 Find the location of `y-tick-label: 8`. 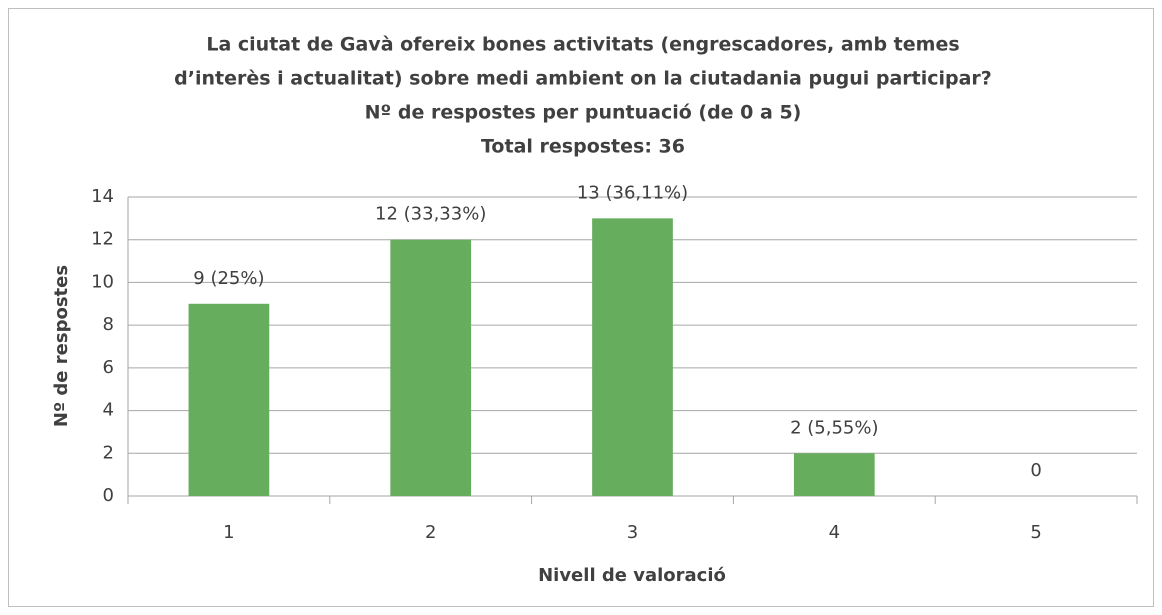

y-tick-label: 8 is located at coordinates (108, 324).